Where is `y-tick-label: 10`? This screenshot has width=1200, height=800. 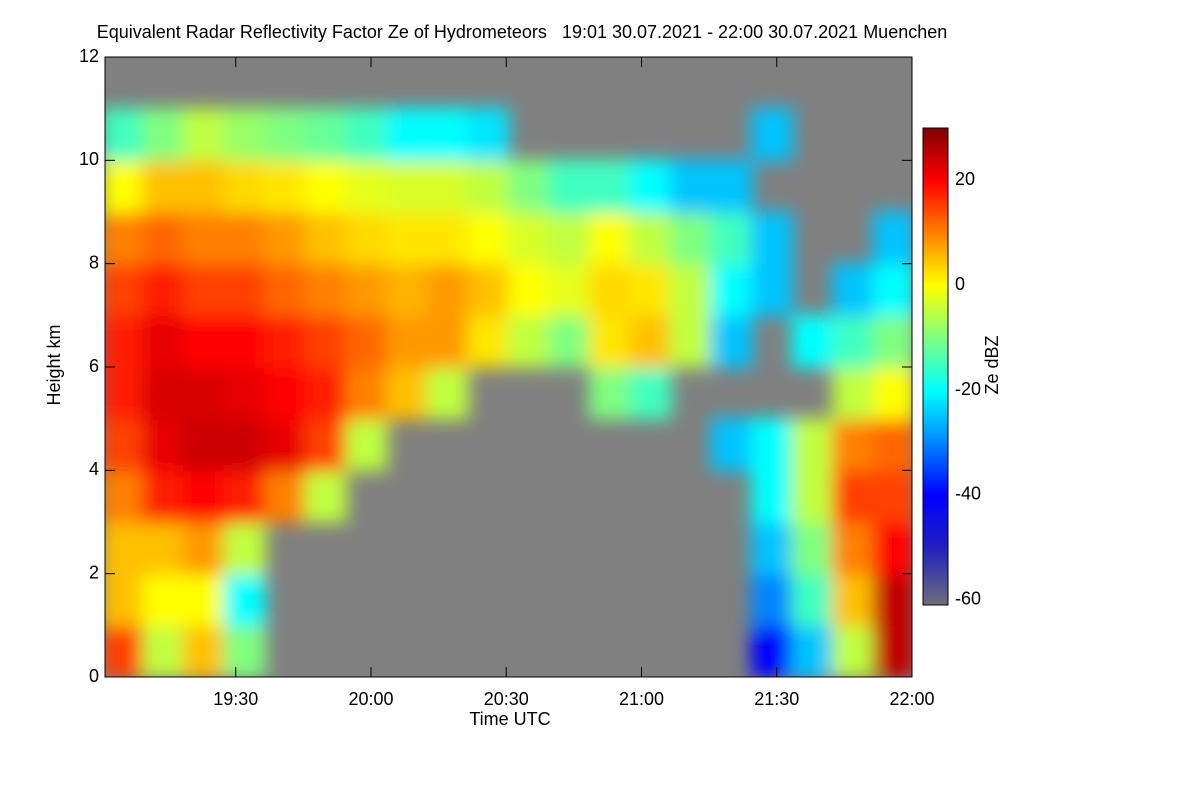
y-tick-label: 10 is located at coordinates (89, 159).